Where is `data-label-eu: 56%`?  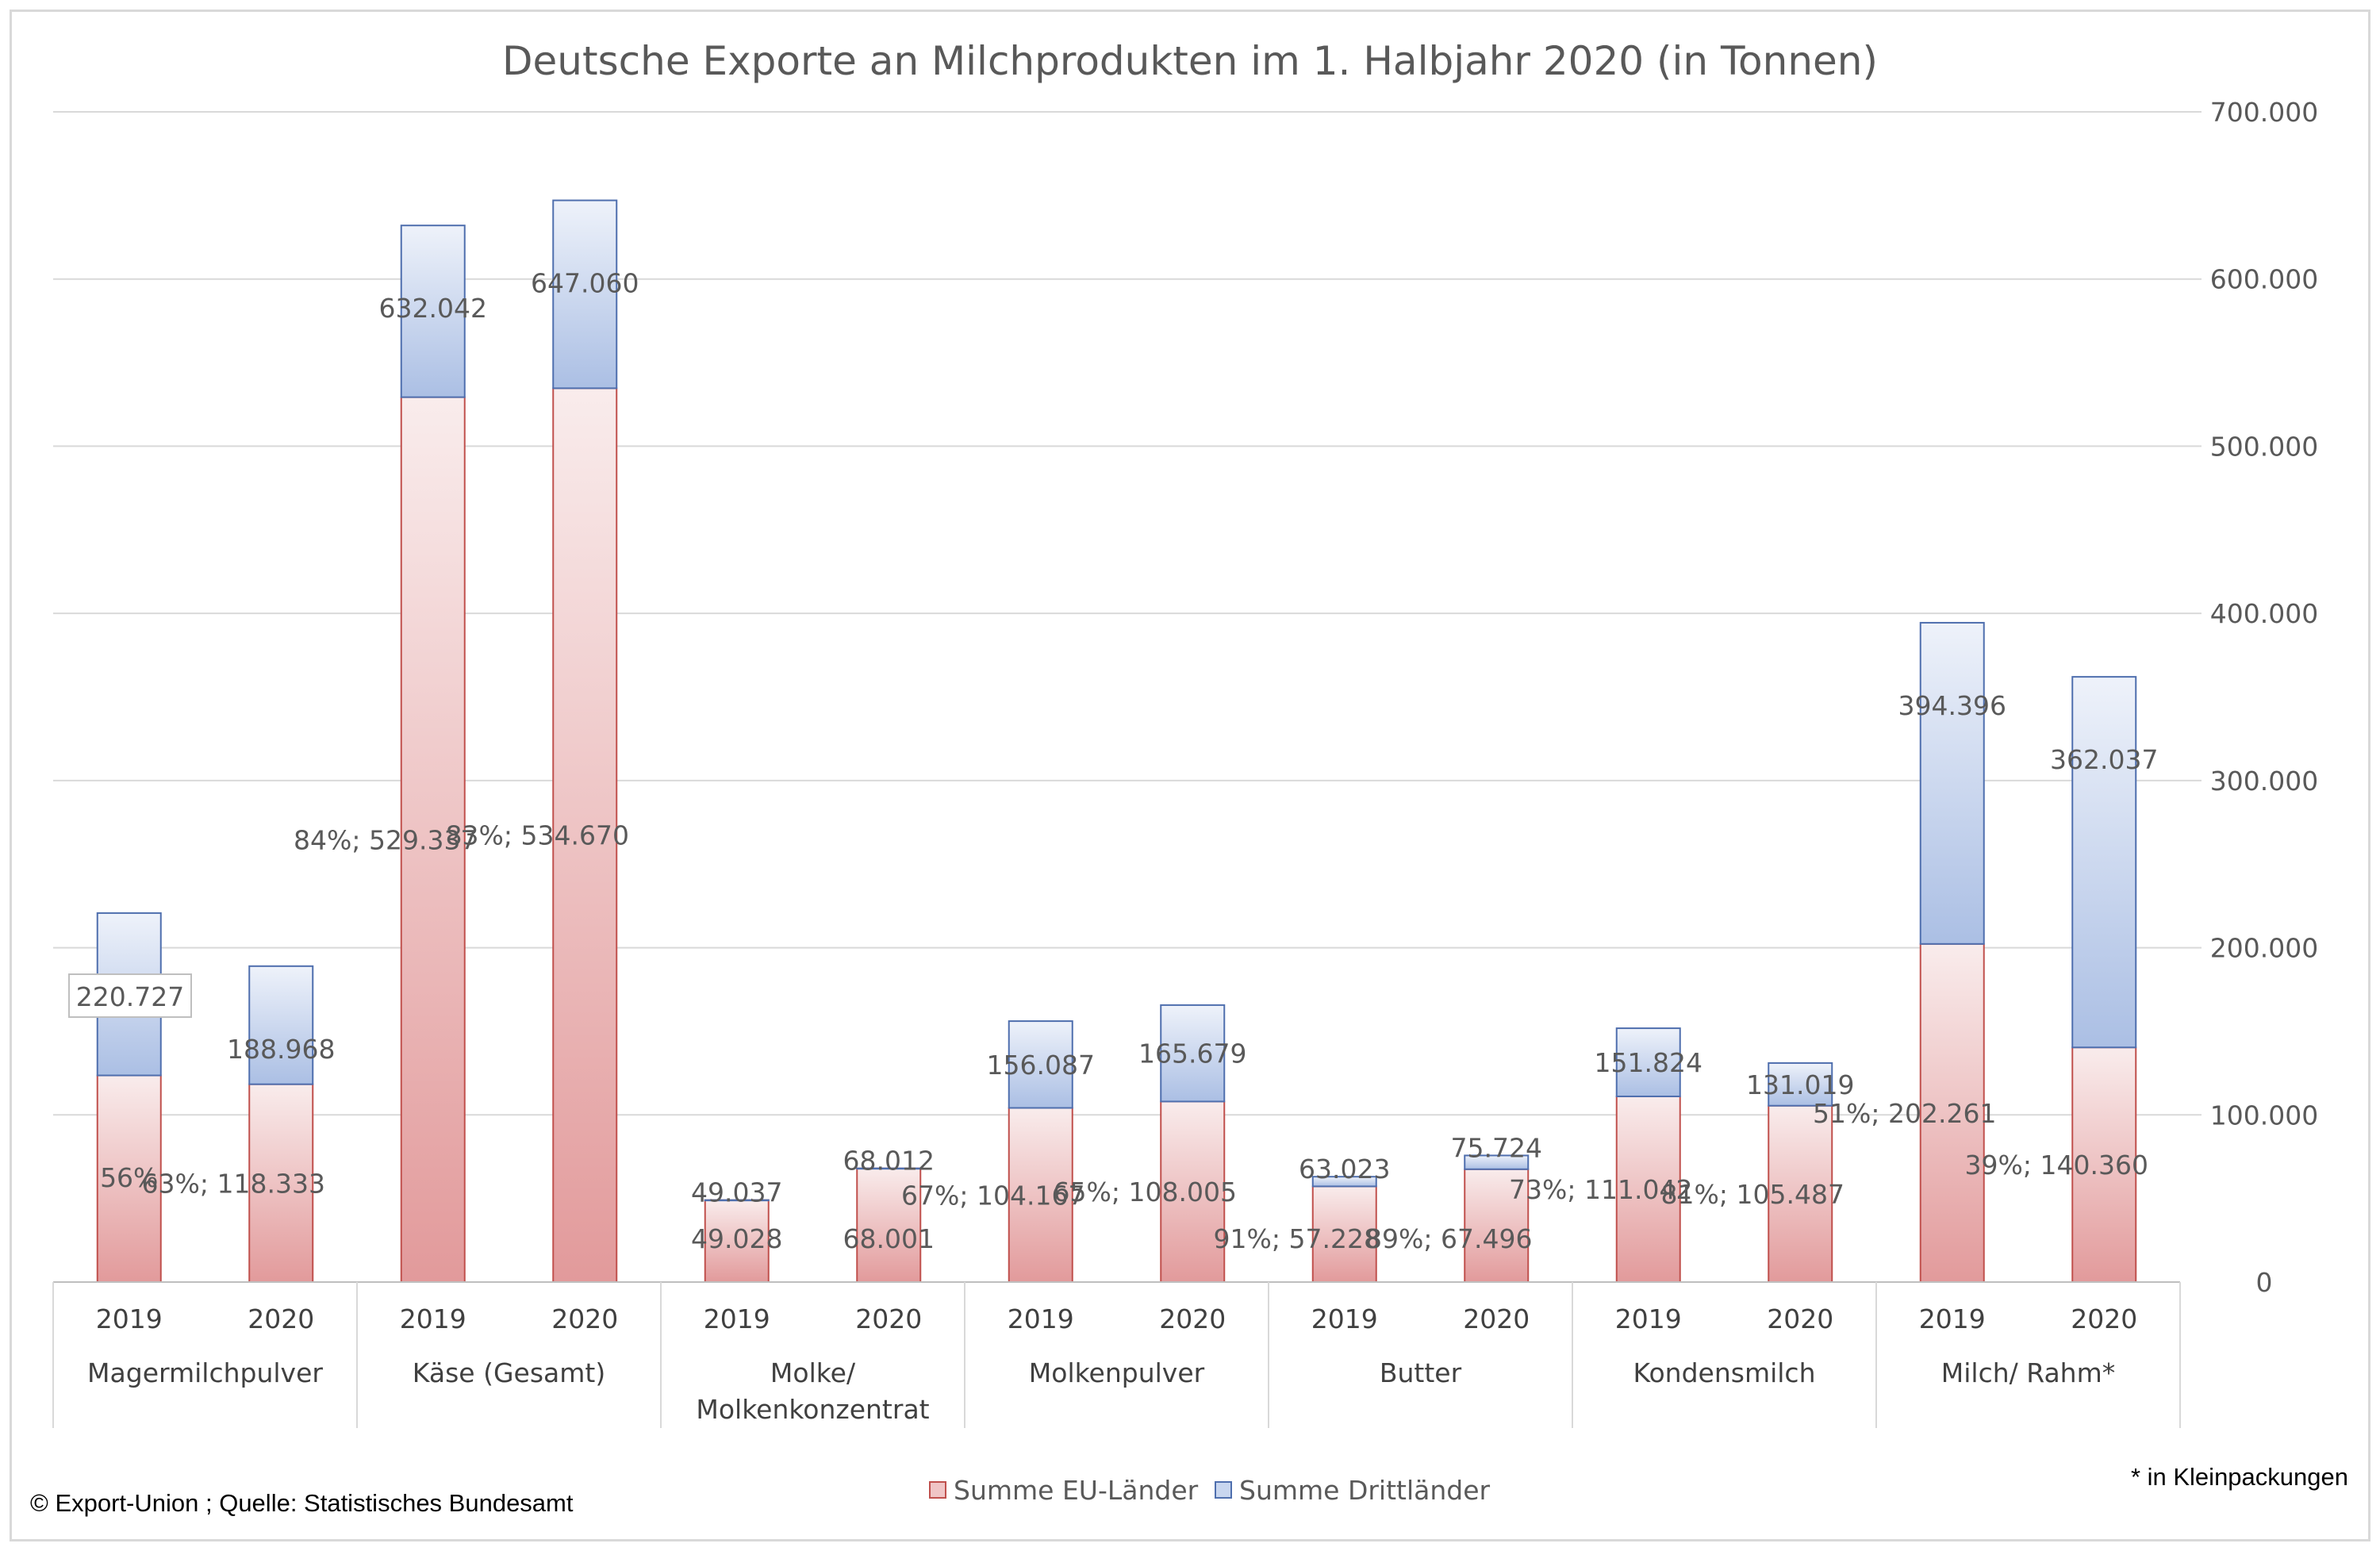 data-label-eu: 56% is located at coordinates (129, 1177).